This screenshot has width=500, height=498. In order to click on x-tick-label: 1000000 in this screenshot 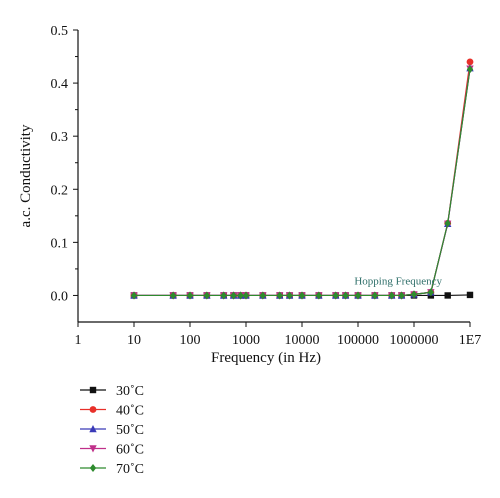, I will do `click(414, 340)`.